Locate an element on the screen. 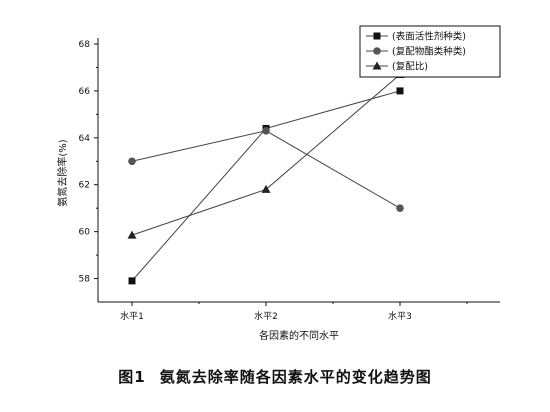 This screenshot has width=550, height=412. y-tick-label: 60 is located at coordinates (85, 233).